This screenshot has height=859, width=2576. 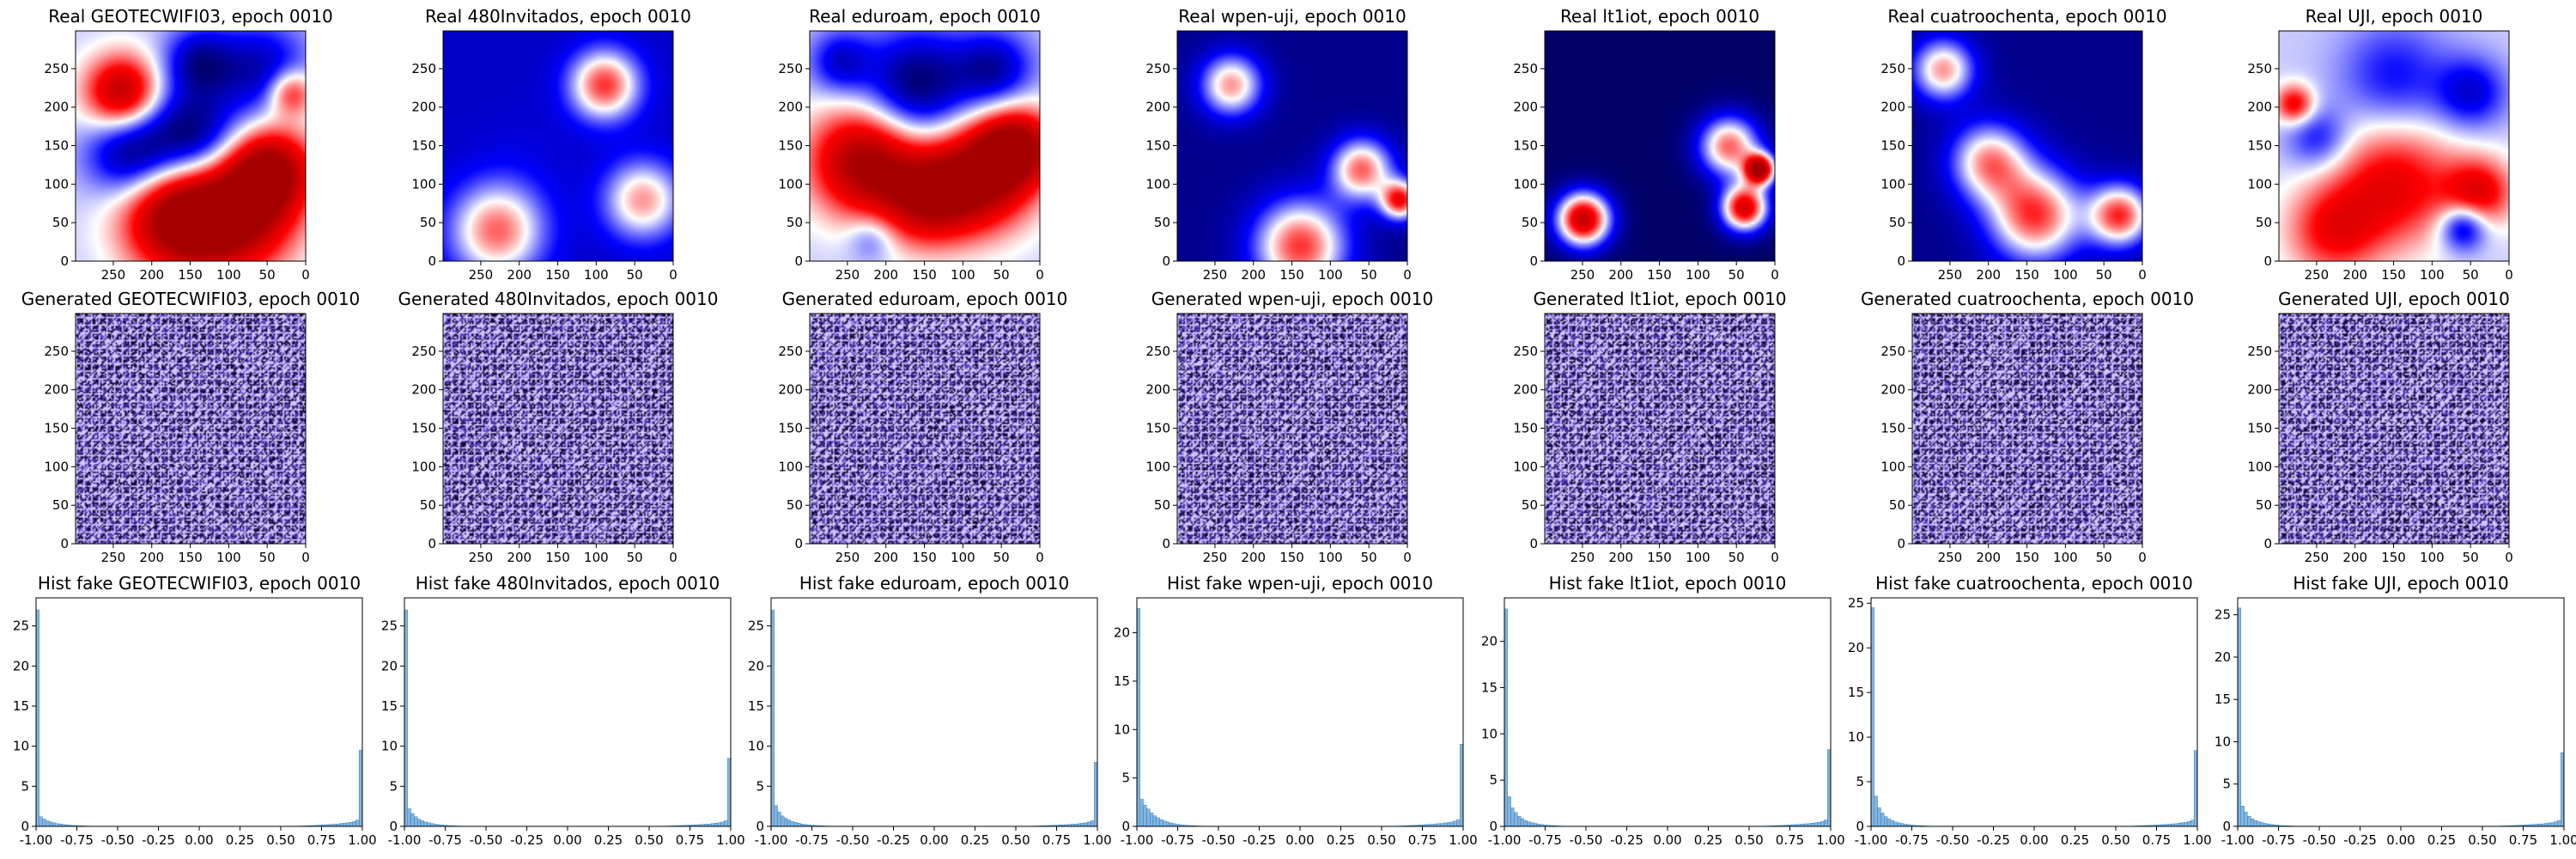 I want to click on panel-title: Hist fake GEOTECWIFI03, epoch 0010, so click(x=199, y=583).